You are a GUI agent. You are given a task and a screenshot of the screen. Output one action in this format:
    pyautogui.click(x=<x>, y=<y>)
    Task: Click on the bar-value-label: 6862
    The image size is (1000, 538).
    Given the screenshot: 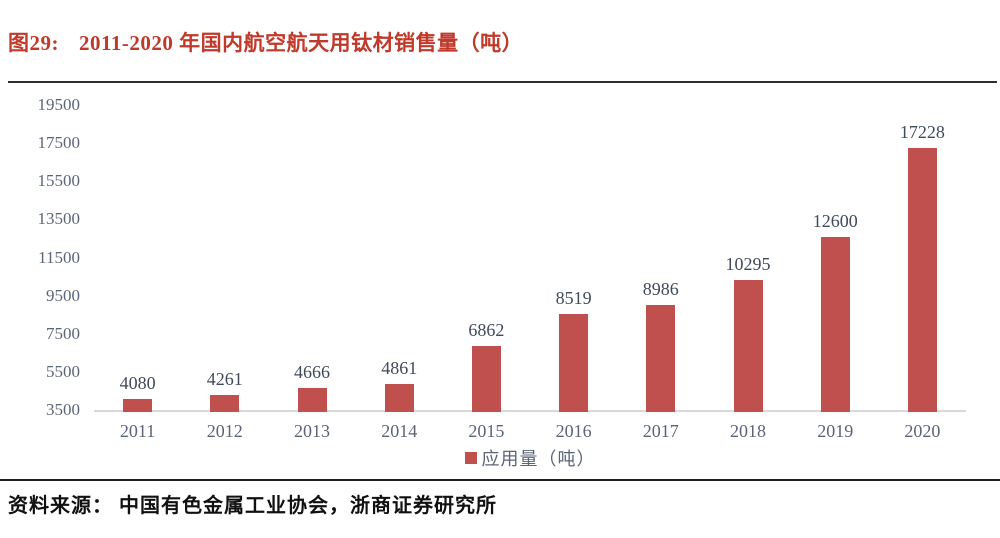 What is the action you would take?
    pyautogui.click(x=486, y=329)
    